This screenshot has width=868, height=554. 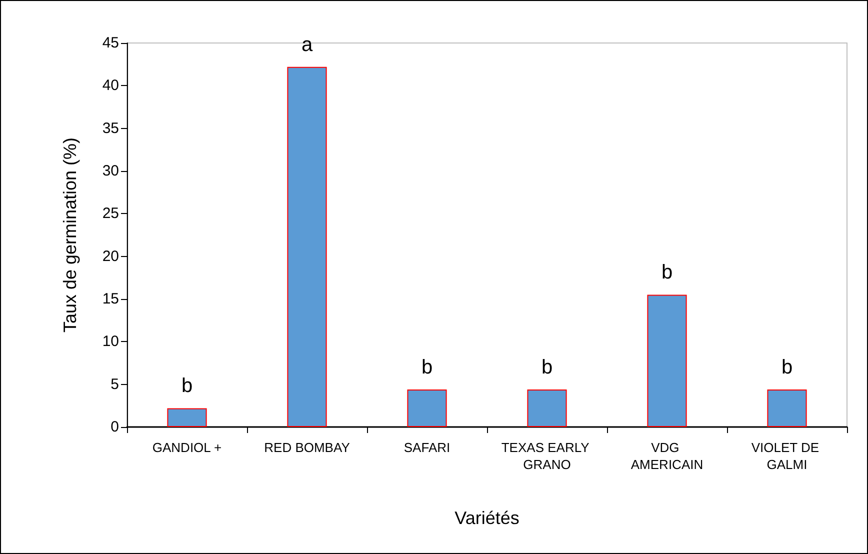 I want to click on x-axis-title: Variétés, so click(x=487, y=518).